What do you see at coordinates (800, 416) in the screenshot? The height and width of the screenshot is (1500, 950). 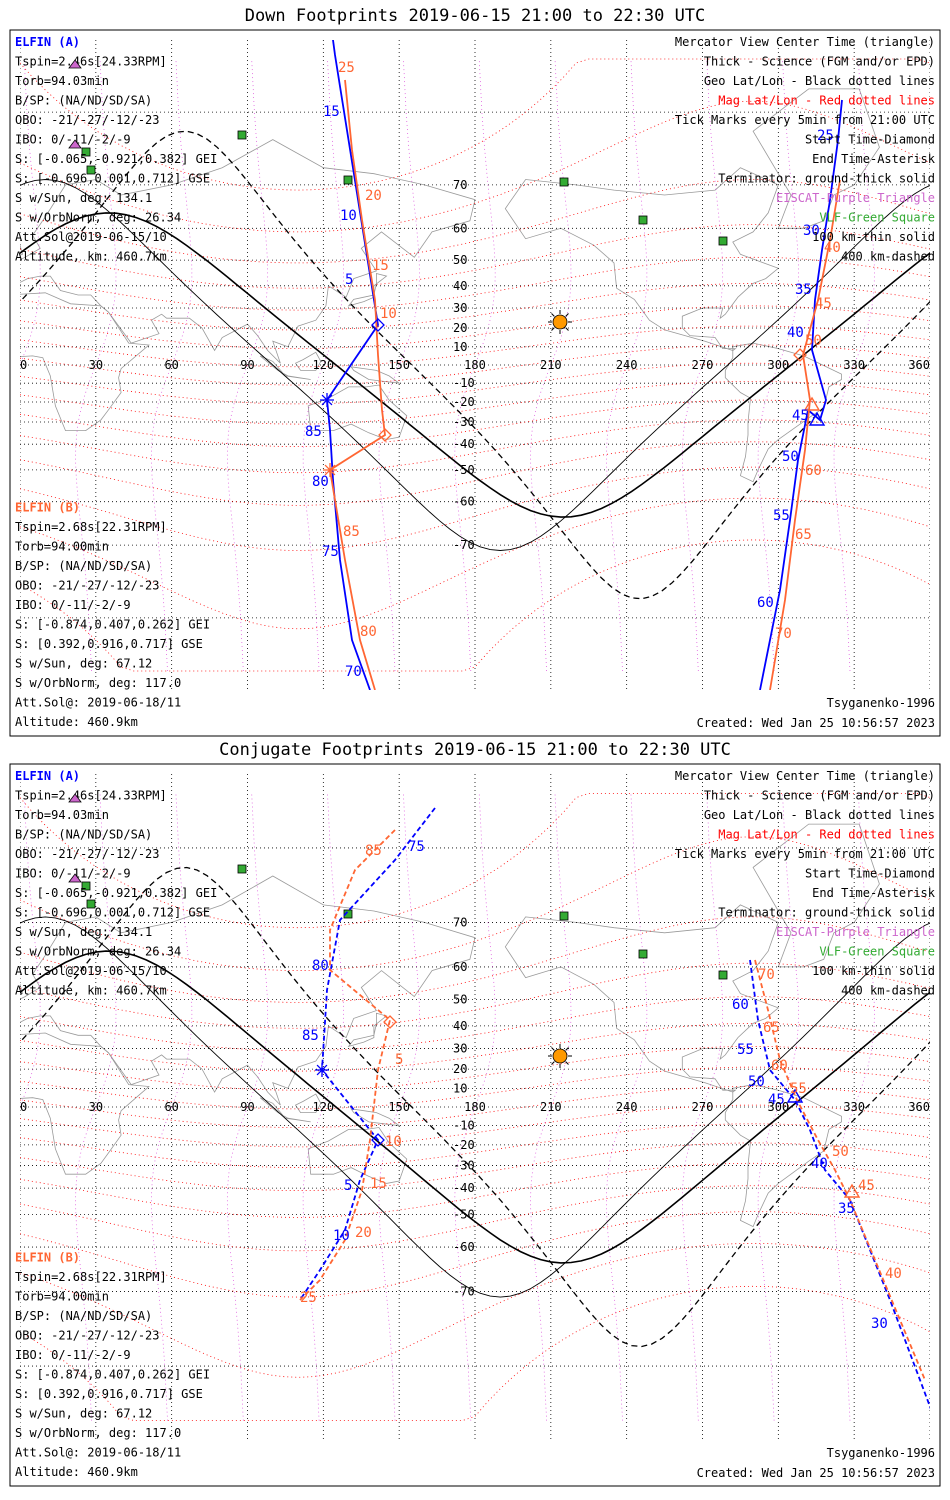 I see `tick-mark-label: 45` at bounding box center [800, 416].